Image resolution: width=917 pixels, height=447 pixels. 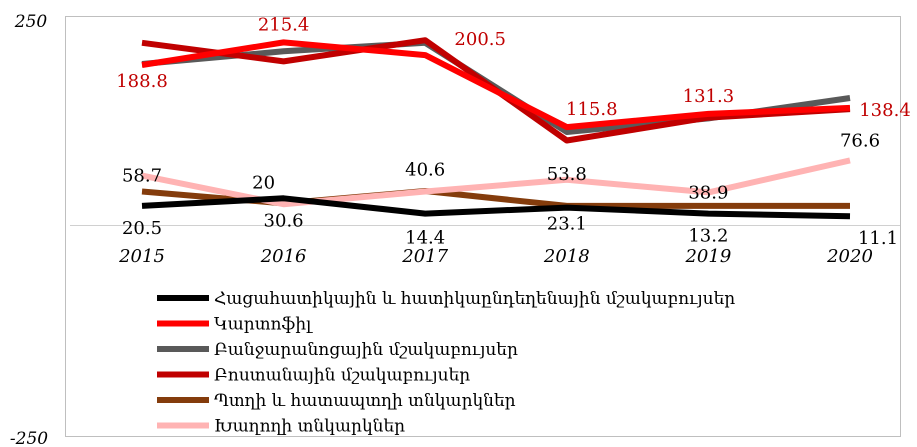 I want to click on data-label: 131.3, so click(x=709, y=96).